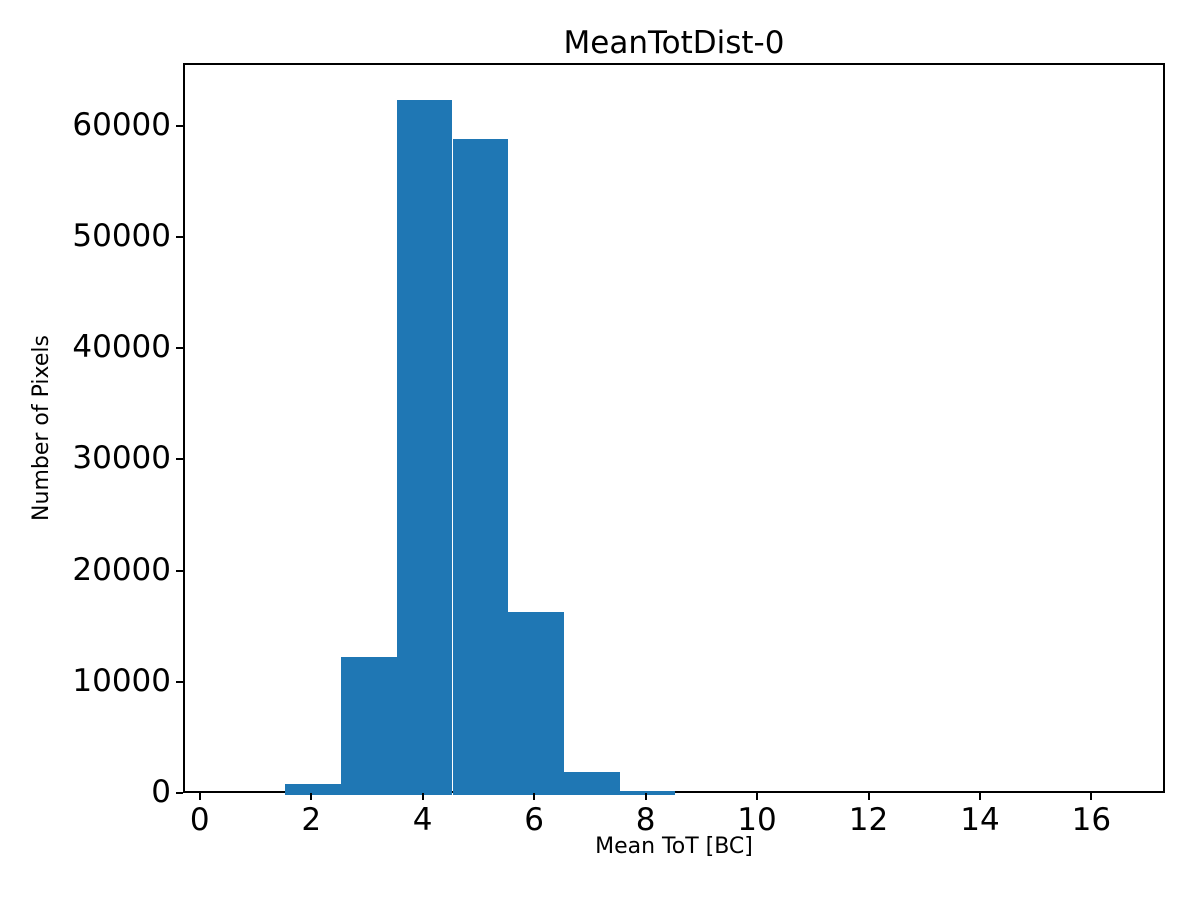 The image size is (1200, 900). I want to click on x-tick-label: 4, so click(422, 820).